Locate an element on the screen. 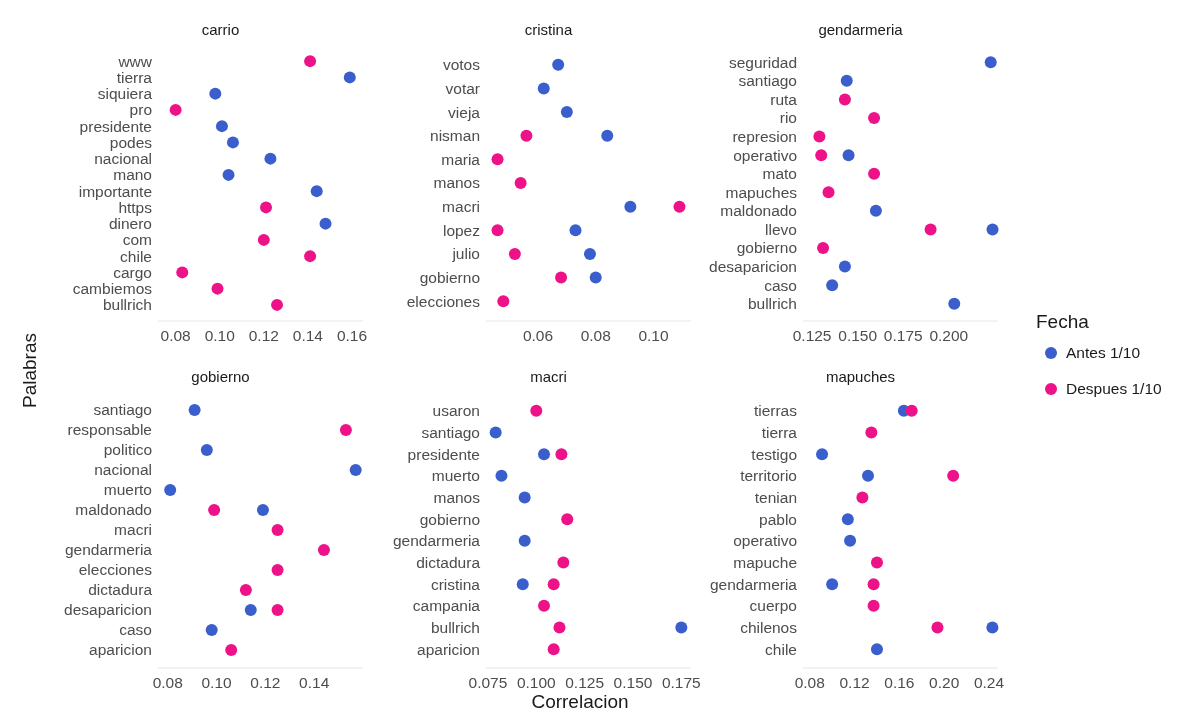 This screenshot has height=711, width=1184. y-tick-label: julio is located at coordinates (465, 254).